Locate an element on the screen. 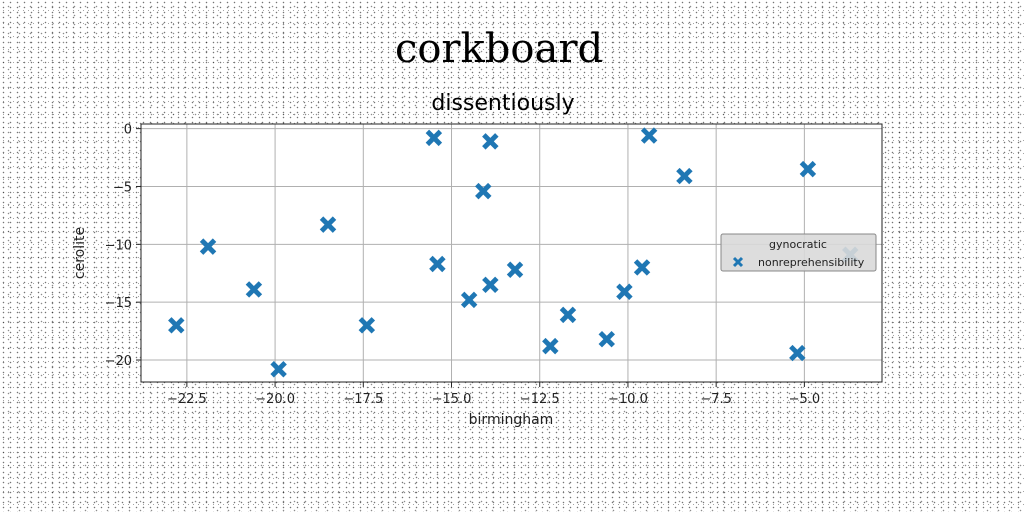 Image resolution: width=1024 pixels, height=512 pixels. x-tick-label: −20.0 is located at coordinates (275, 399).